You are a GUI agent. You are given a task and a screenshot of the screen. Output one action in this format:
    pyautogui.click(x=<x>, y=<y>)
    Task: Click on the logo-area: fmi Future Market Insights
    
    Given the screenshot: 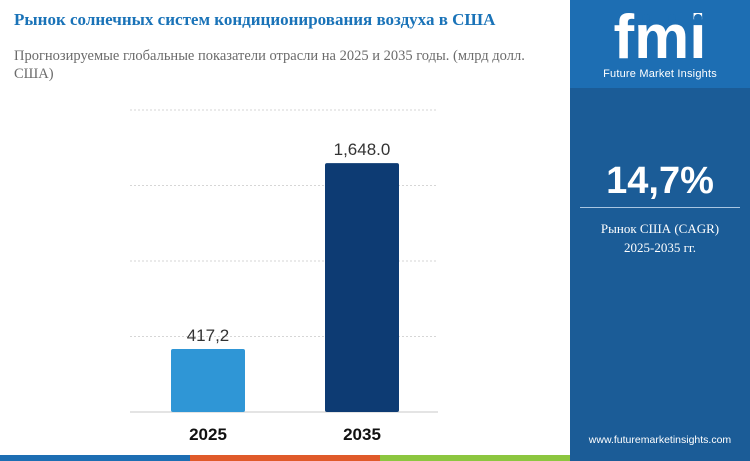 What is the action you would take?
    pyautogui.click(x=660, y=44)
    